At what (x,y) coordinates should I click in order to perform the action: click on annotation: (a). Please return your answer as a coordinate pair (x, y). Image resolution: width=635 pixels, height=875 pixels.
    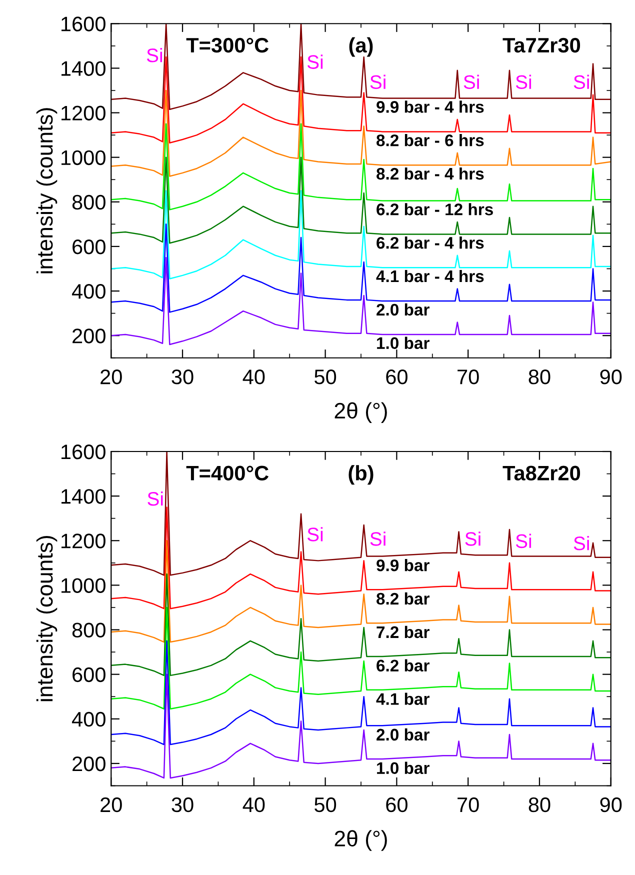
    Looking at the image, I should click on (361, 47).